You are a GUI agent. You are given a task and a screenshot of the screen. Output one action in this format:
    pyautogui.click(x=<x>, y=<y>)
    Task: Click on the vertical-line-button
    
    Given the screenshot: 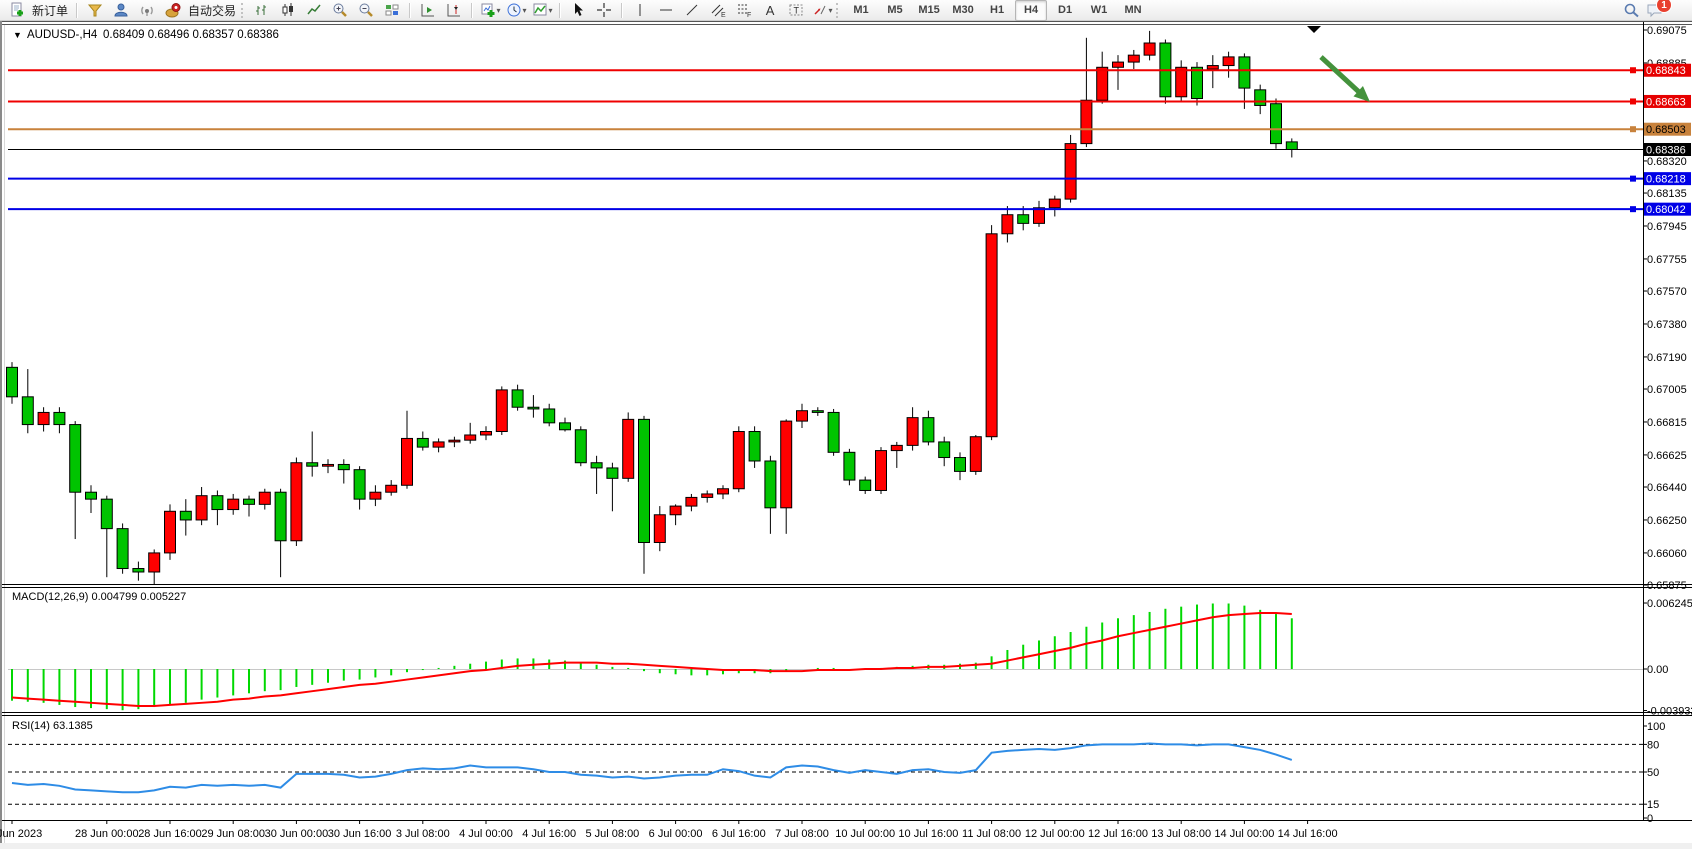 What is the action you would take?
    pyautogui.click(x=640, y=10)
    